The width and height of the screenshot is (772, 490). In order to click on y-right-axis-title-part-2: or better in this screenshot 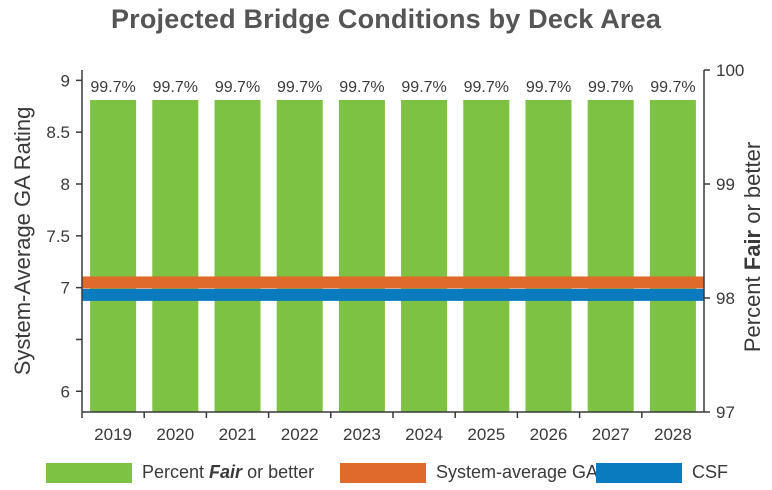, I will do `click(752, 186)`.